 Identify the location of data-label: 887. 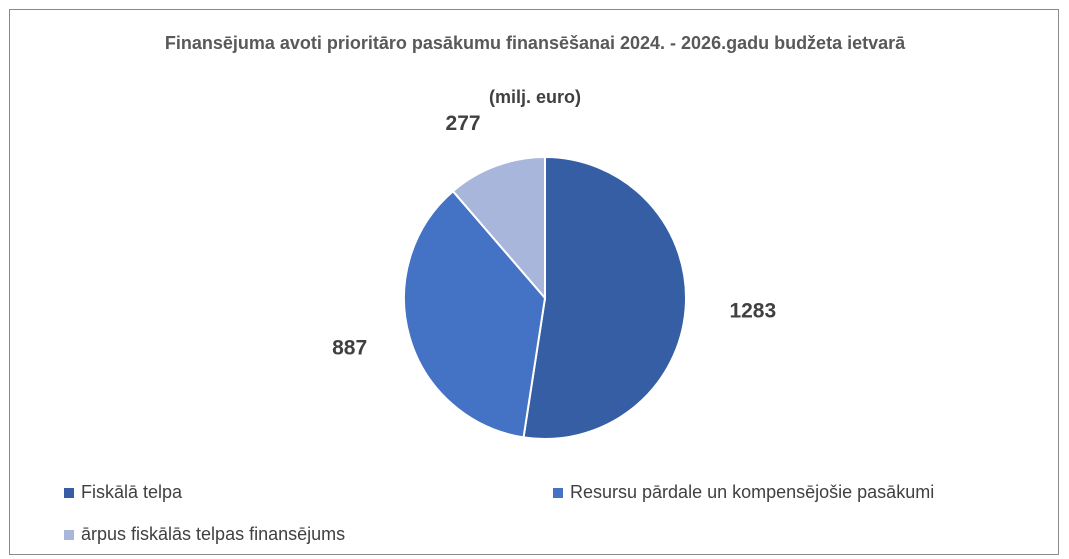
(349, 348).